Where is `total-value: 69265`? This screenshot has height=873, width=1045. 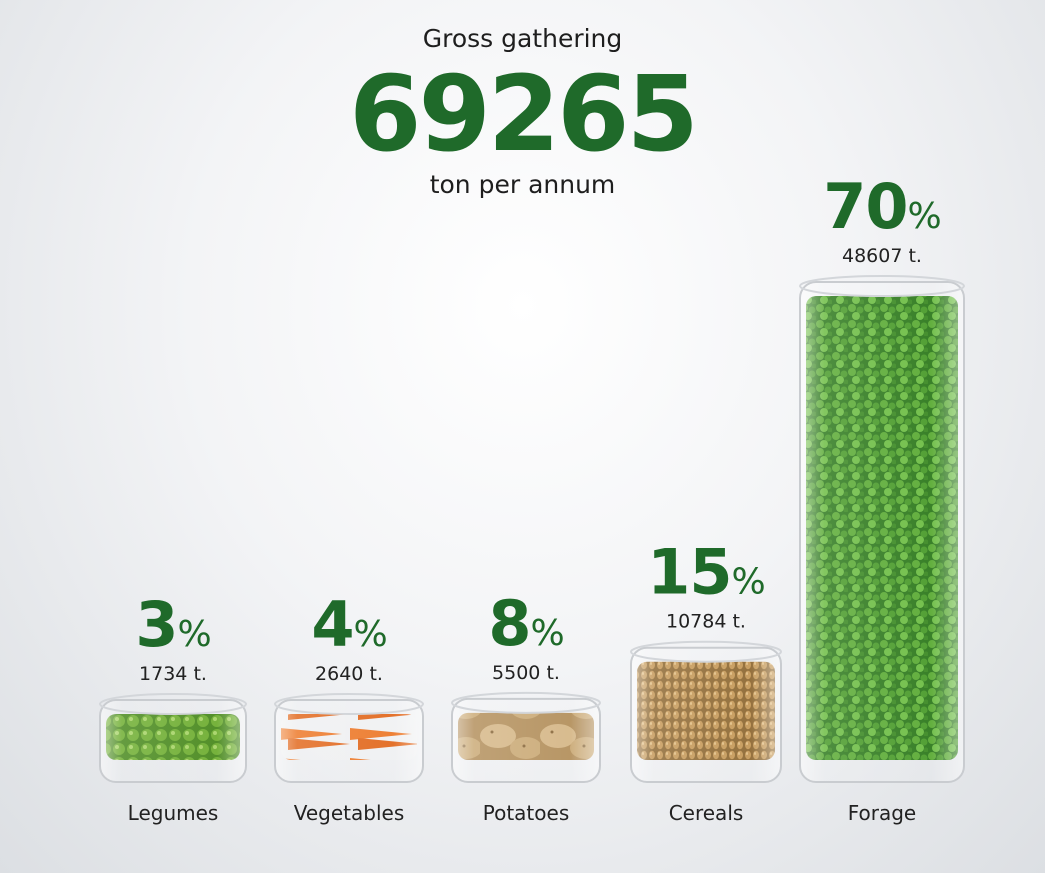
total-value: 69265 is located at coordinates (524, 114).